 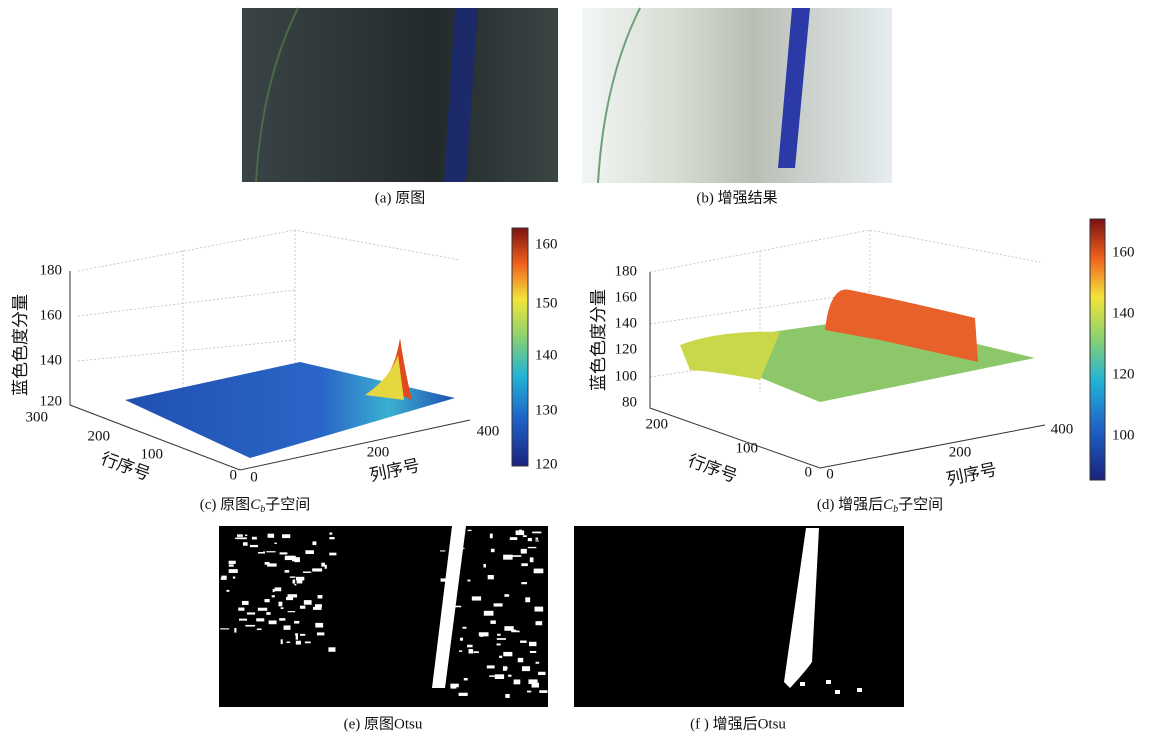 What do you see at coordinates (1123, 435) in the screenshot?
I see `colorbar-tick-label: 100` at bounding box center [1123, 435].